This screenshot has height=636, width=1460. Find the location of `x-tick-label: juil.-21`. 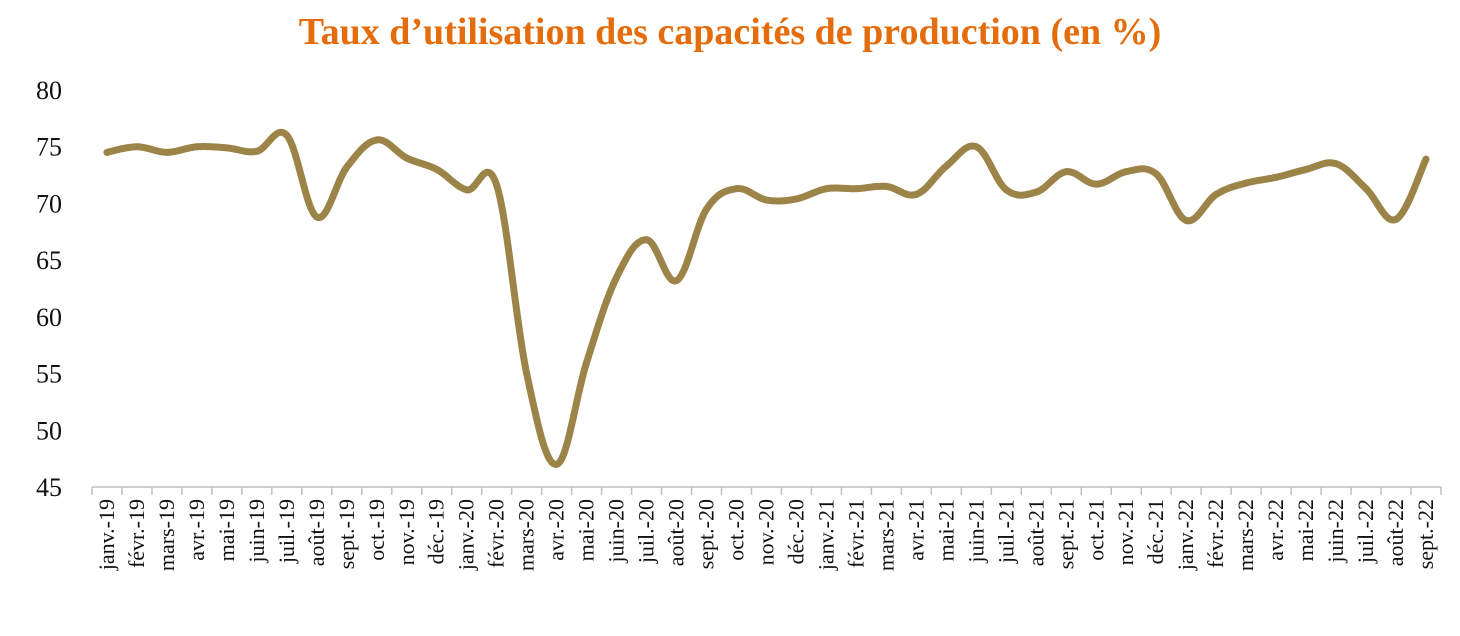

x-tick-label: juil.-21 is located at coordinates (1005, 531).